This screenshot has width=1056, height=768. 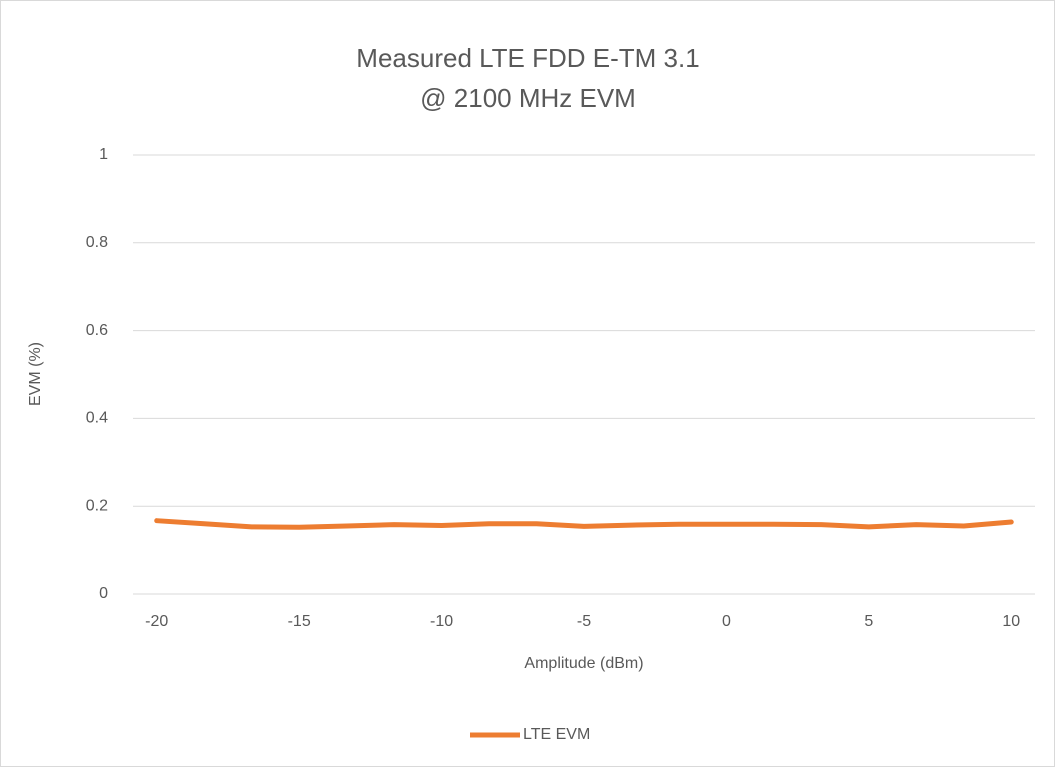 I want to click on y-tick-label: 0.8, so click(x=97, y=242).